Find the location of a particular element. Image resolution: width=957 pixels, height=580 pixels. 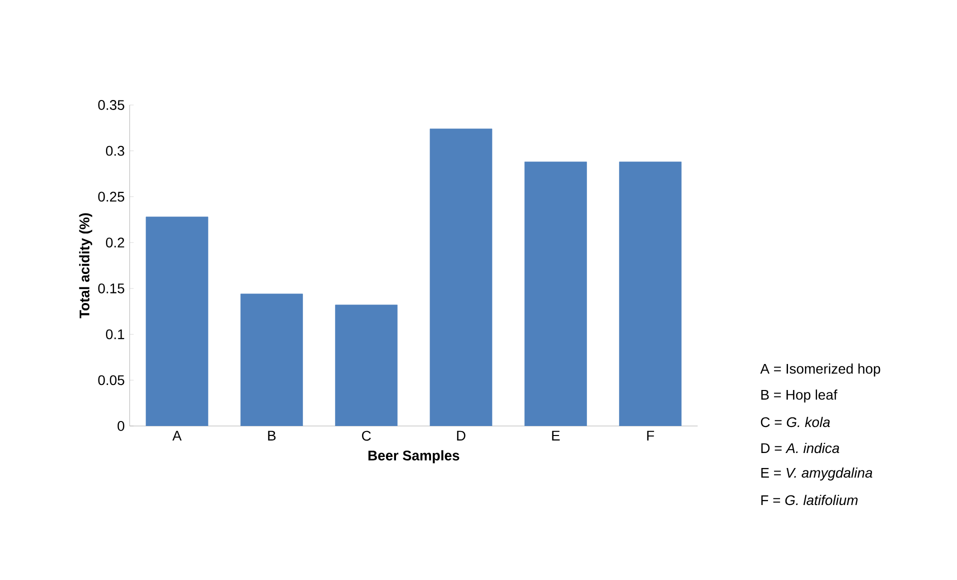

text: C = G. kola is located at coordinates (795, 422).